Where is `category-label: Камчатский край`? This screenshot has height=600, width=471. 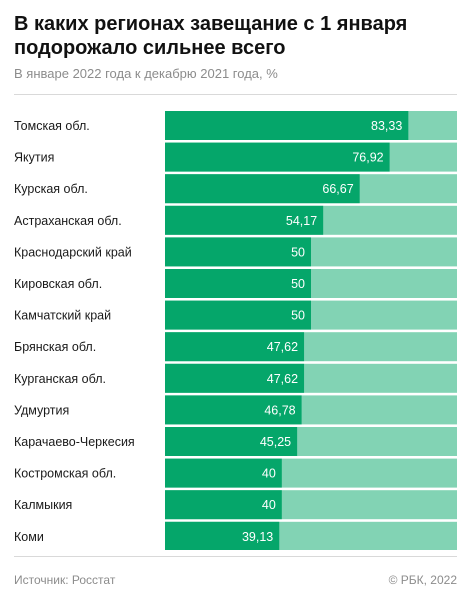 category-label: Камчатский край is located at coordinates (62, 316).